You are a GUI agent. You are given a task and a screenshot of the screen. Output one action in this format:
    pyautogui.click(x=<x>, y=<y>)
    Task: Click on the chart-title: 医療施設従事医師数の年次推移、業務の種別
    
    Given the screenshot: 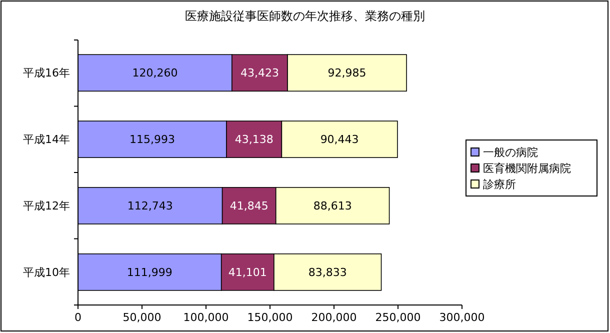 What is the action you would take?
    pyautogui.click(x=305, y=16)
    